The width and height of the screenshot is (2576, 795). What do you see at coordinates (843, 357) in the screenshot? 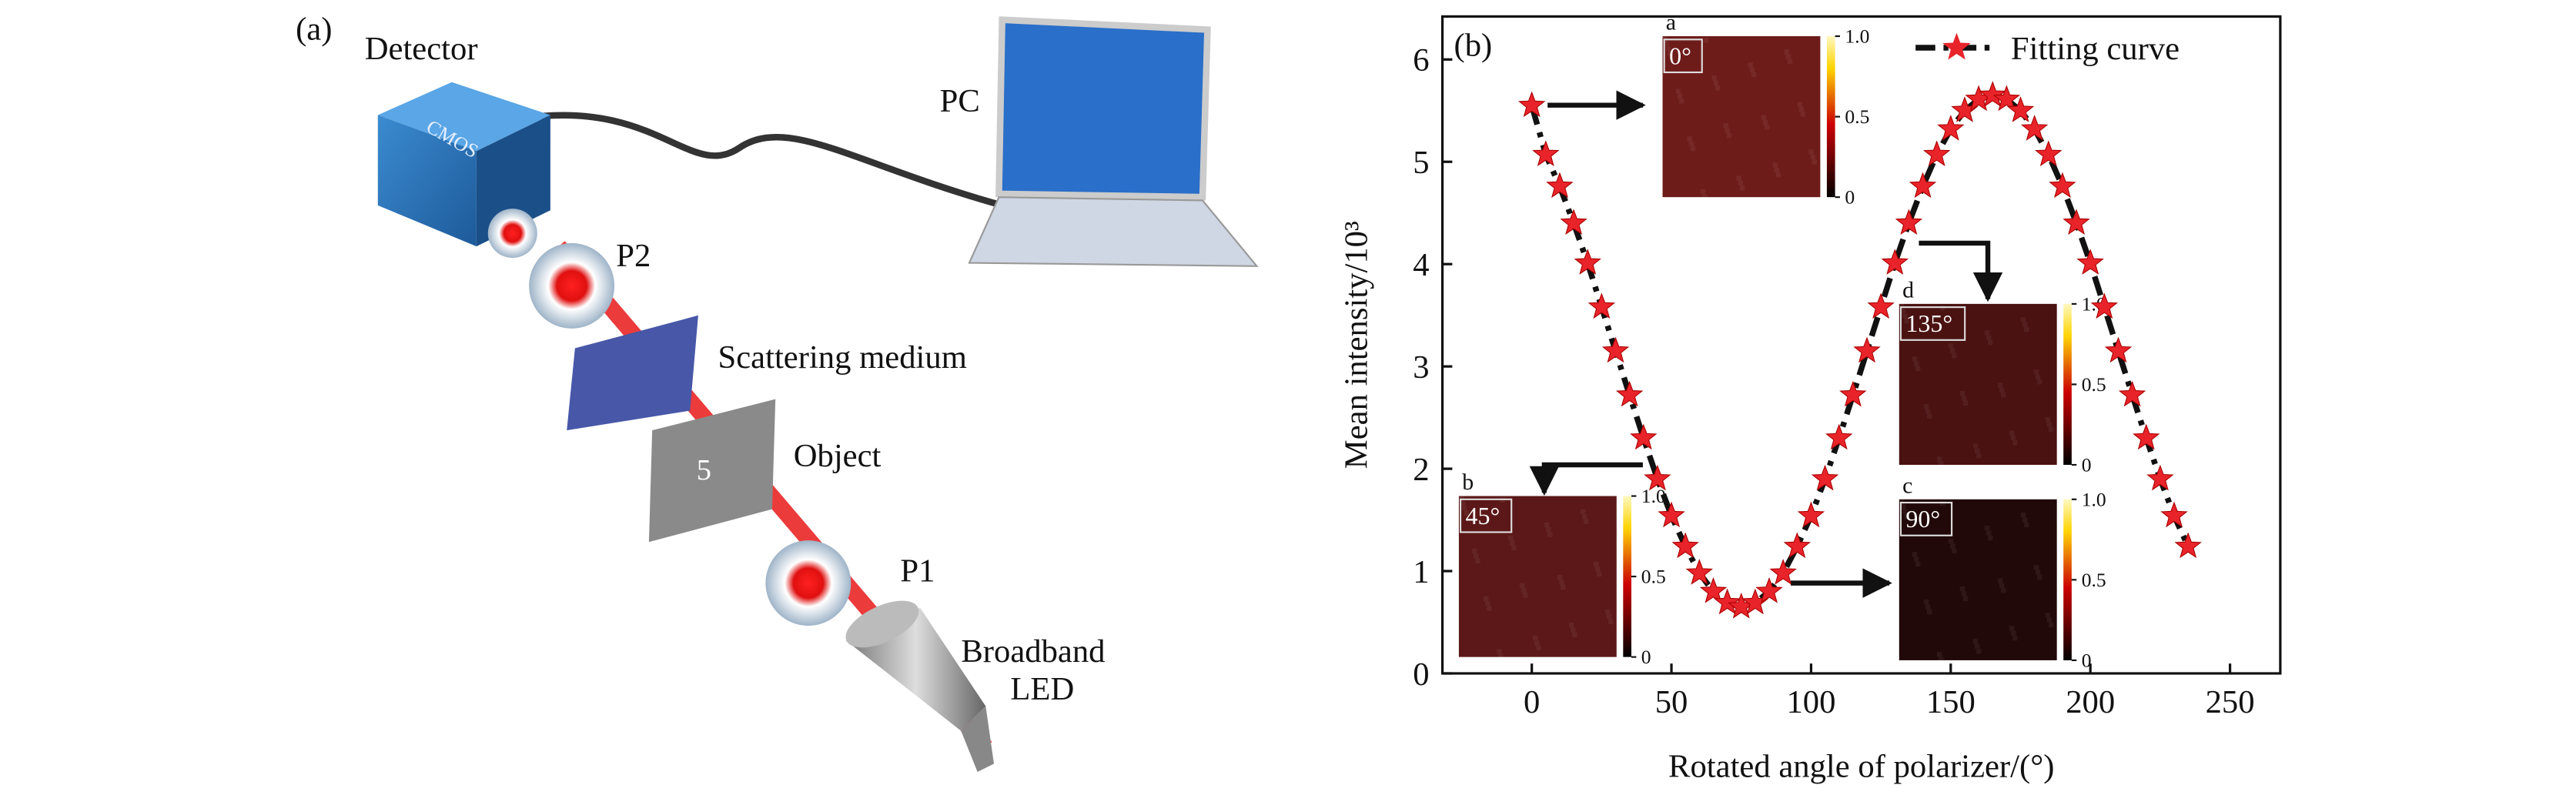
I see `label: Scattering medium` at bounding box center [843, 357].